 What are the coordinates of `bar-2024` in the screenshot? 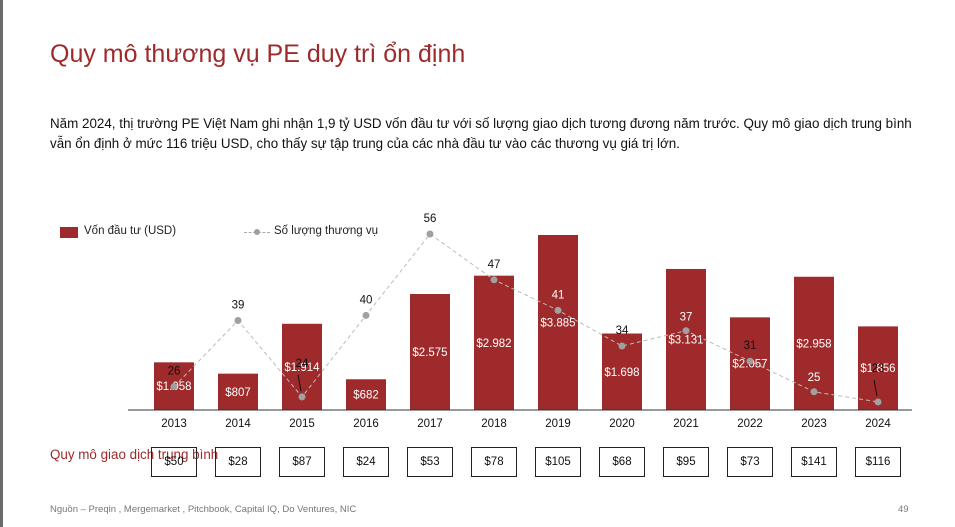 It's located at (878, 368).